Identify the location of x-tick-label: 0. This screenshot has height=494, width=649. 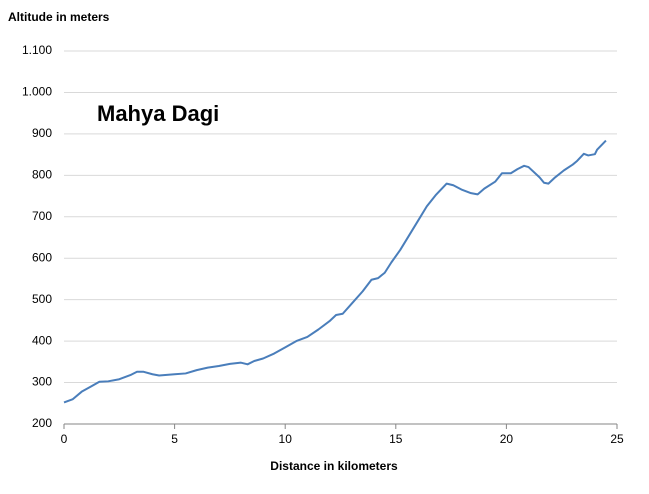
(64, 439).